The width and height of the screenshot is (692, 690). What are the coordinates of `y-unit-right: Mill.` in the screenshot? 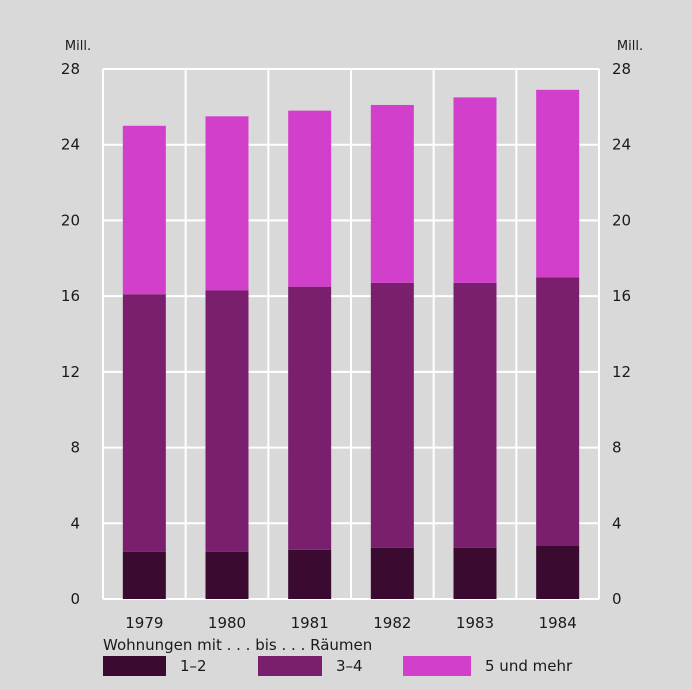 It's located at (630, 46).